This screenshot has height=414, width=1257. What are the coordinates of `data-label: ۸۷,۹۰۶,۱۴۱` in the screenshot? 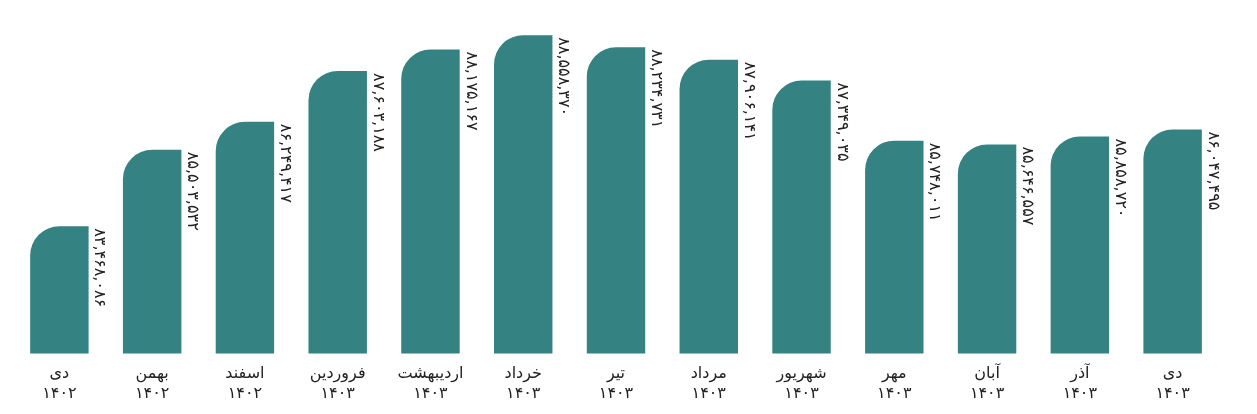 It's located at (750, 101).